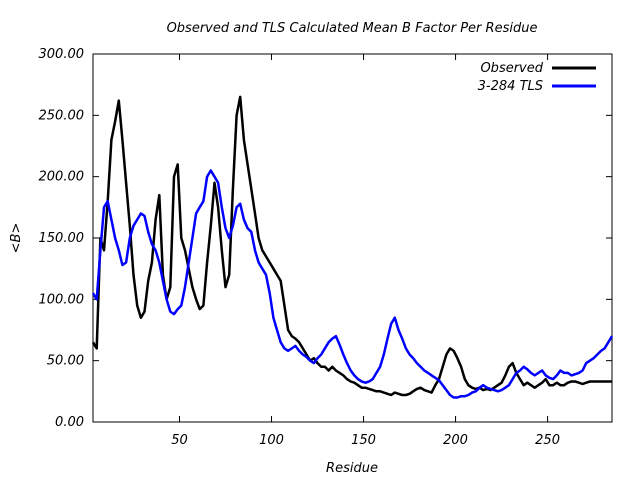 This screenshot has height=480, width=640. What do you see at coordinates (69, 422) in the screenshot?
I see `y-tick-label: 0.00` at bounding box center [69, 422].